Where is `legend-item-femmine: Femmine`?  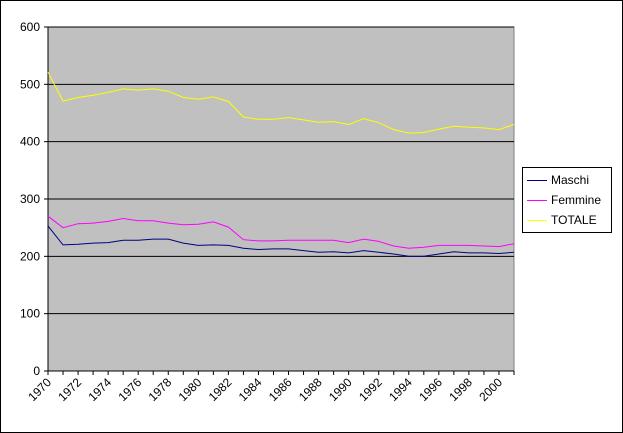
legend-item-femmine: Femmine is located at coordinates (564, 200).